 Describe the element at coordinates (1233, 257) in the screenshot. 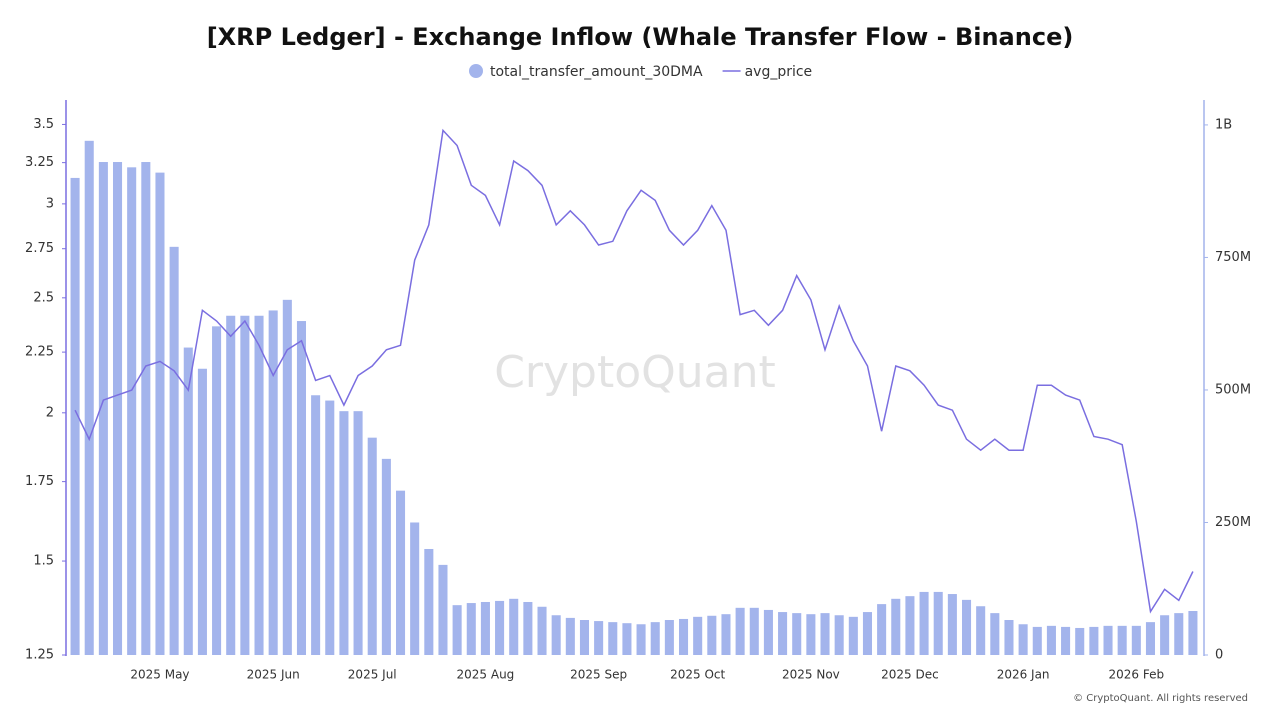

I see `y2-tick-label: 750M` at that location.